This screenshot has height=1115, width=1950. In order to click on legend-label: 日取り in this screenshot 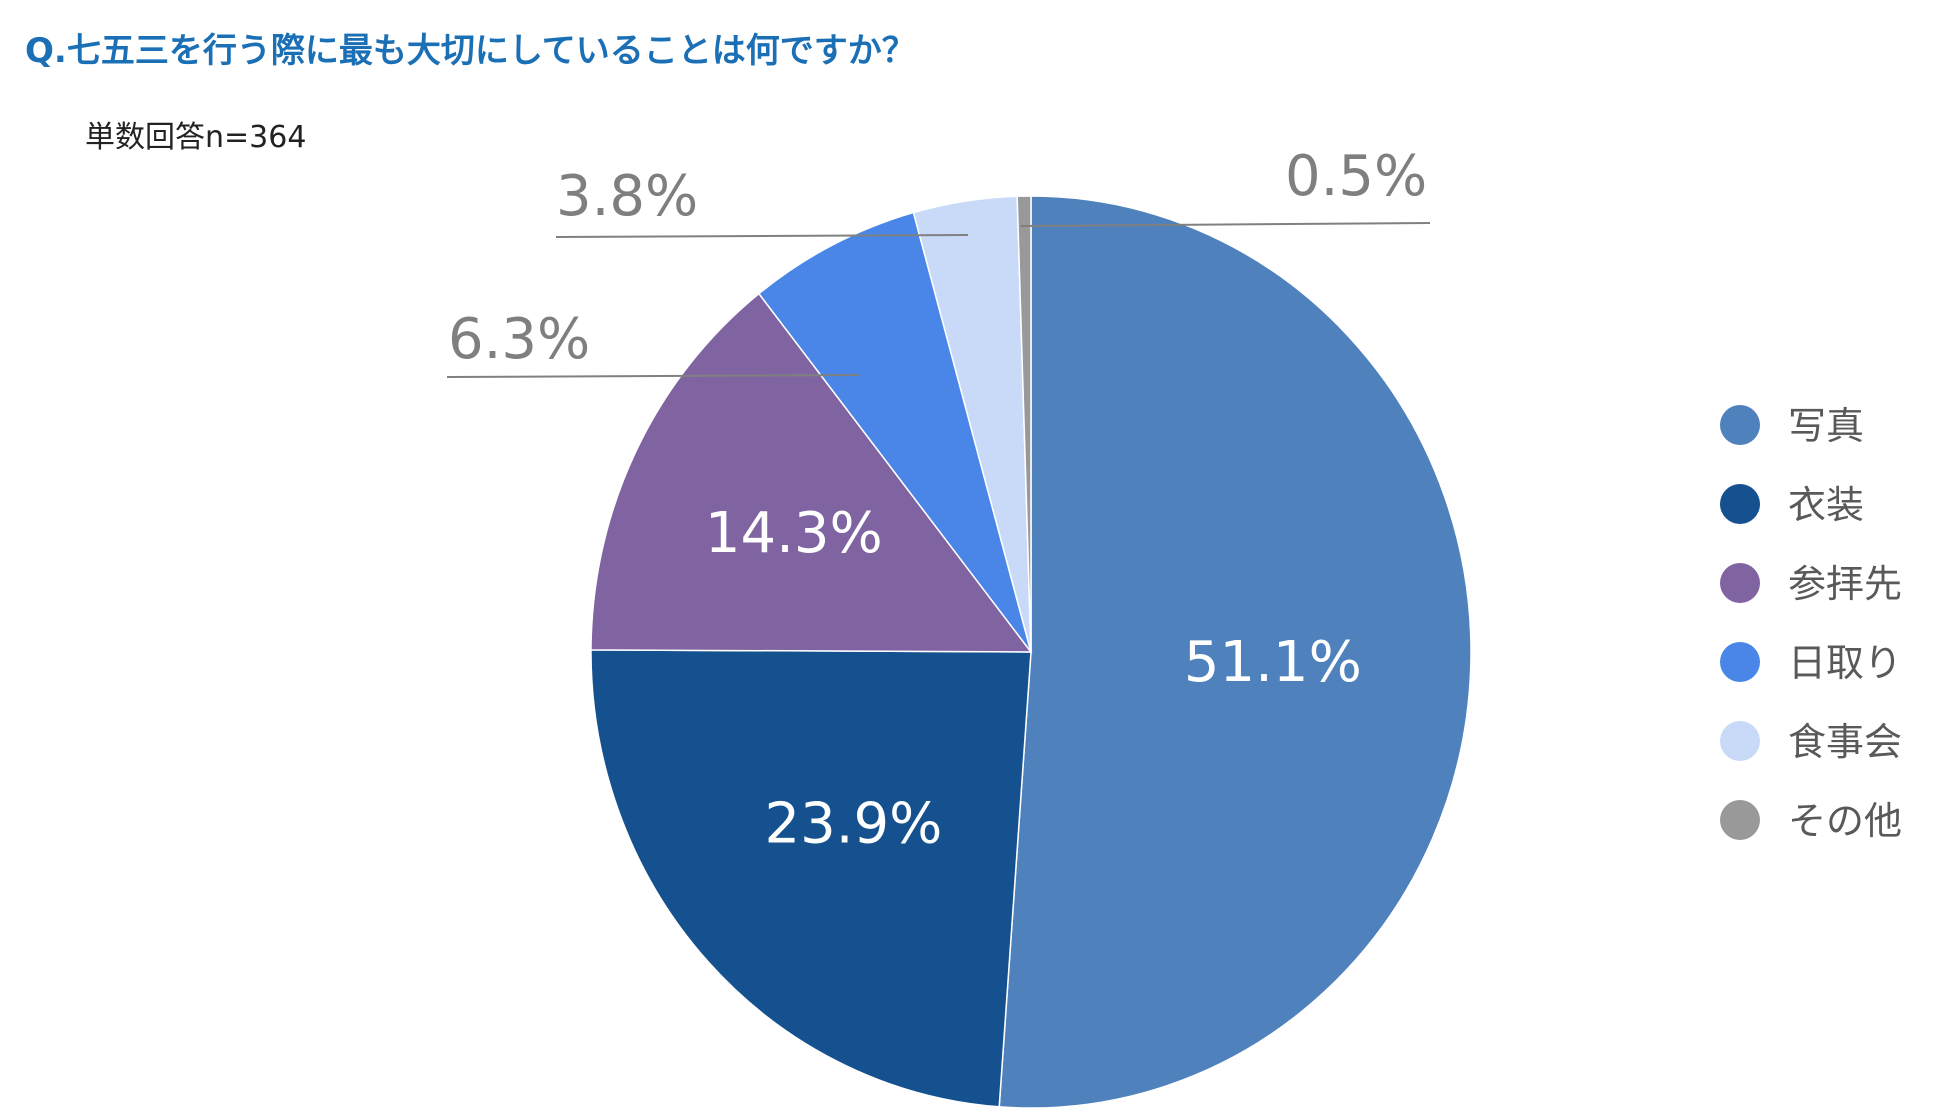, I will do `click(1845, 663)`.